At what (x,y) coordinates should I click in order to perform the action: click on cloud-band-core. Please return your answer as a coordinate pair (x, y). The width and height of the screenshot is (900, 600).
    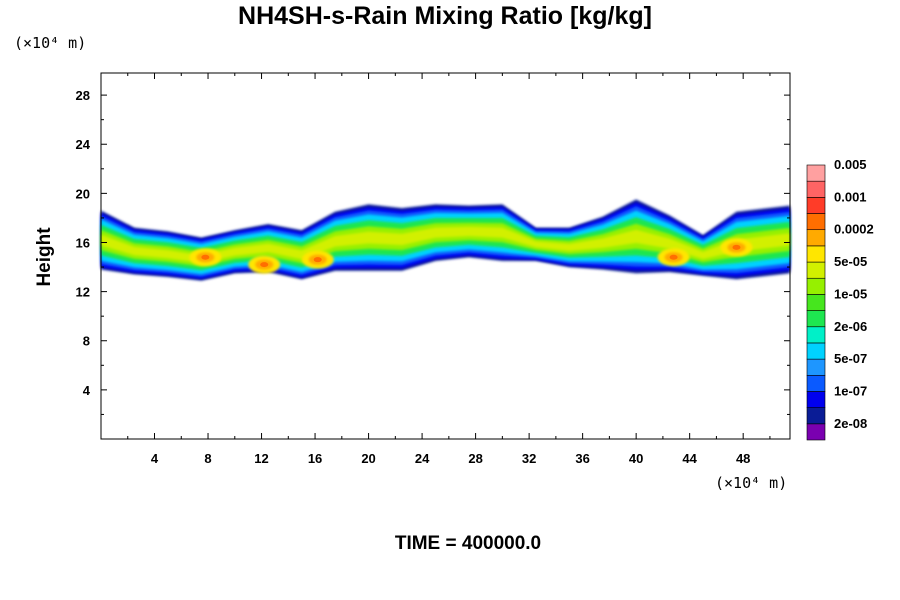
    Looking at the image, I should click on (445, 244).